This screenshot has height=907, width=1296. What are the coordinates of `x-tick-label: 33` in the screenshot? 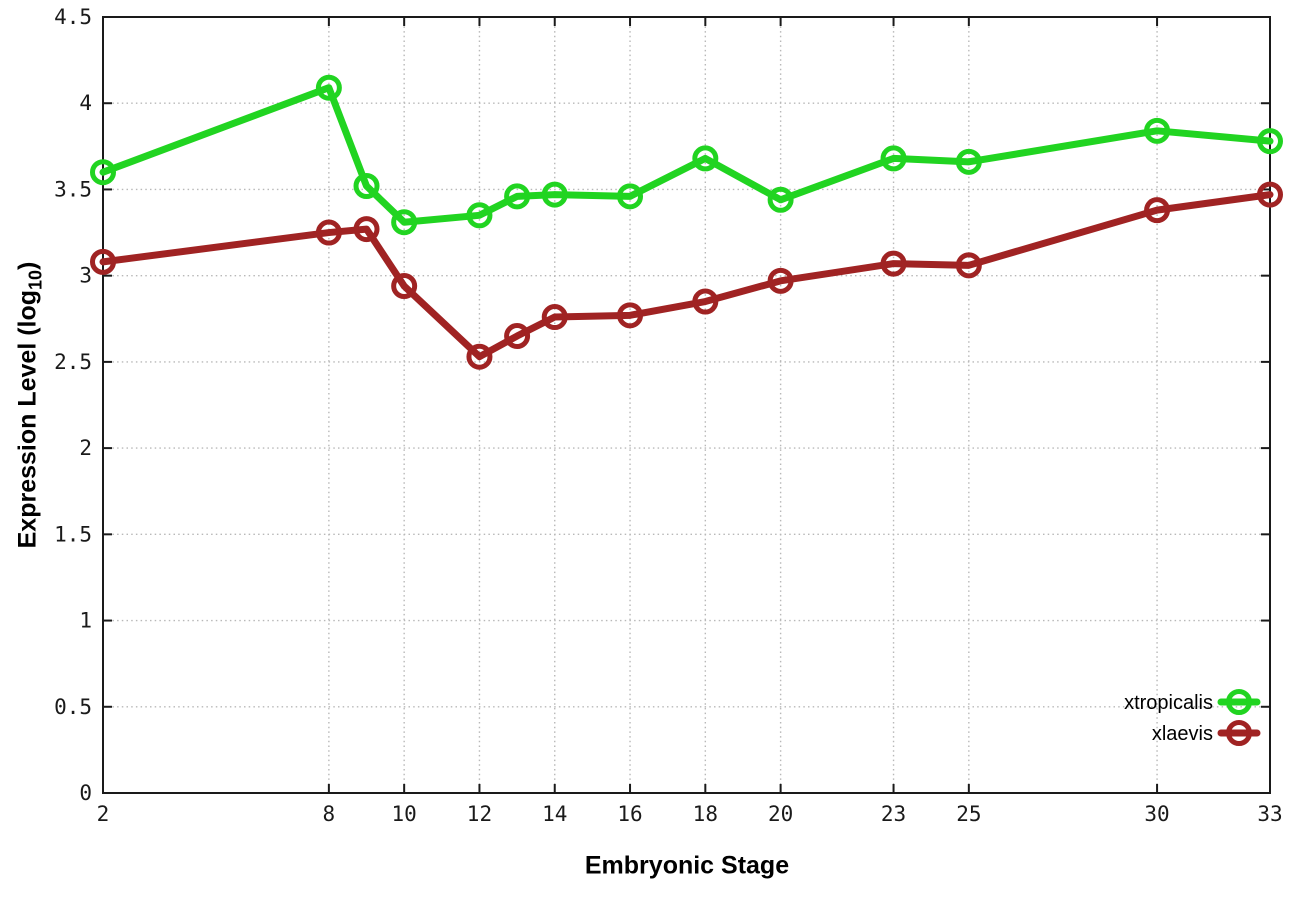 It's located at (1269, 814).